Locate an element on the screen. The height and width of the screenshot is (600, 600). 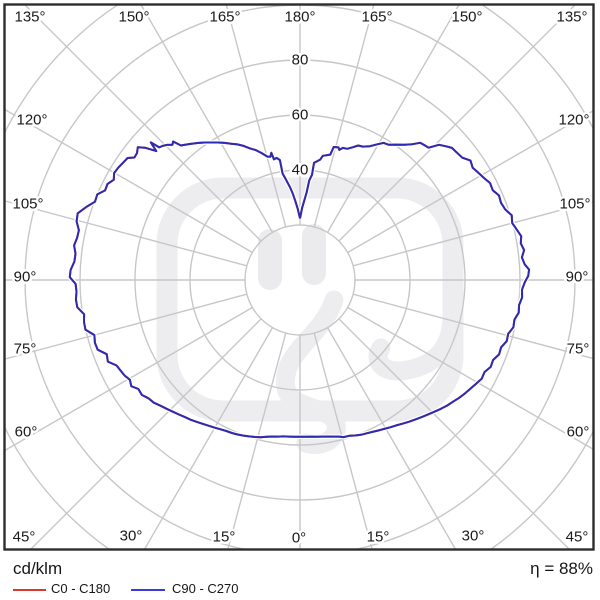
angle-label-11: 60° is located at coordinates (26, 432).